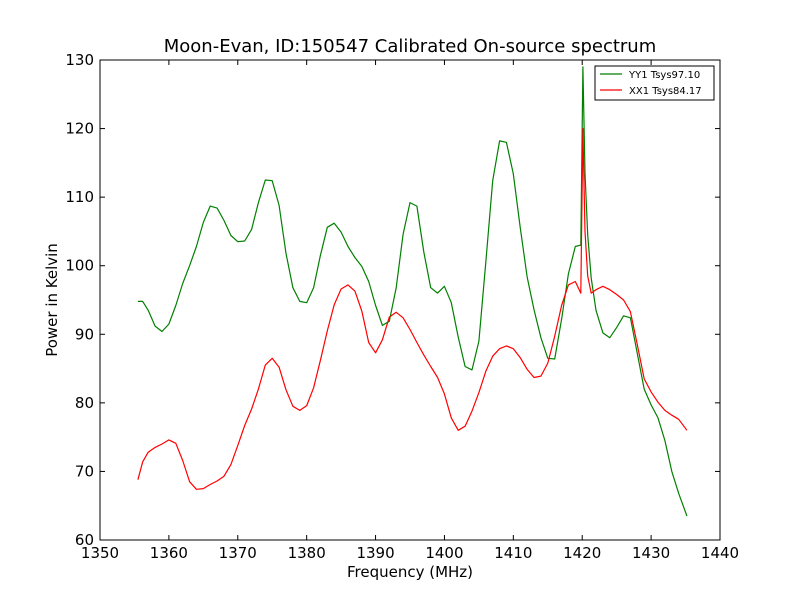 The image size is (800, 600). I want to click on x-tick-label: 1380, so click(307, 553).